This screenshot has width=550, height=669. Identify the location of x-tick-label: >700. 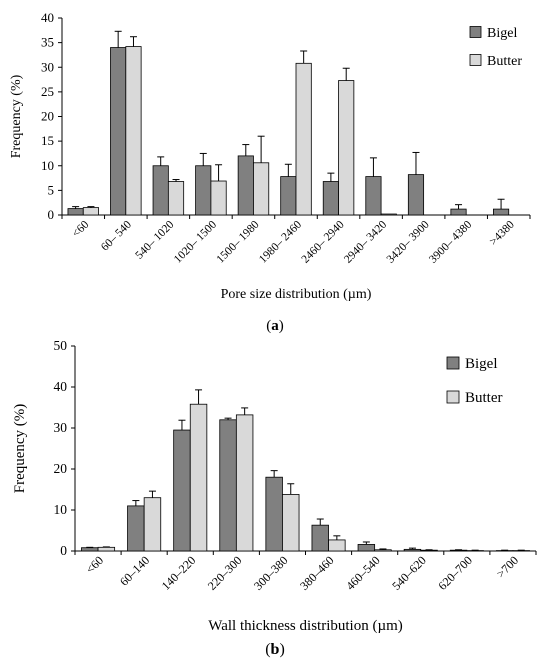
(507, 566).